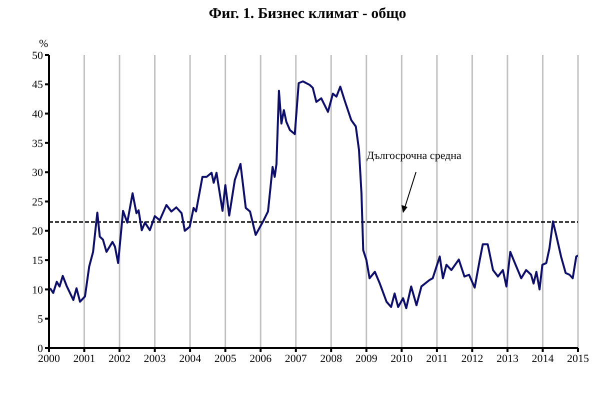 The image size is (615, 396). I want to click on chart-title: Фиг. 1. Бизнес климат - общо, so click(308, 14).